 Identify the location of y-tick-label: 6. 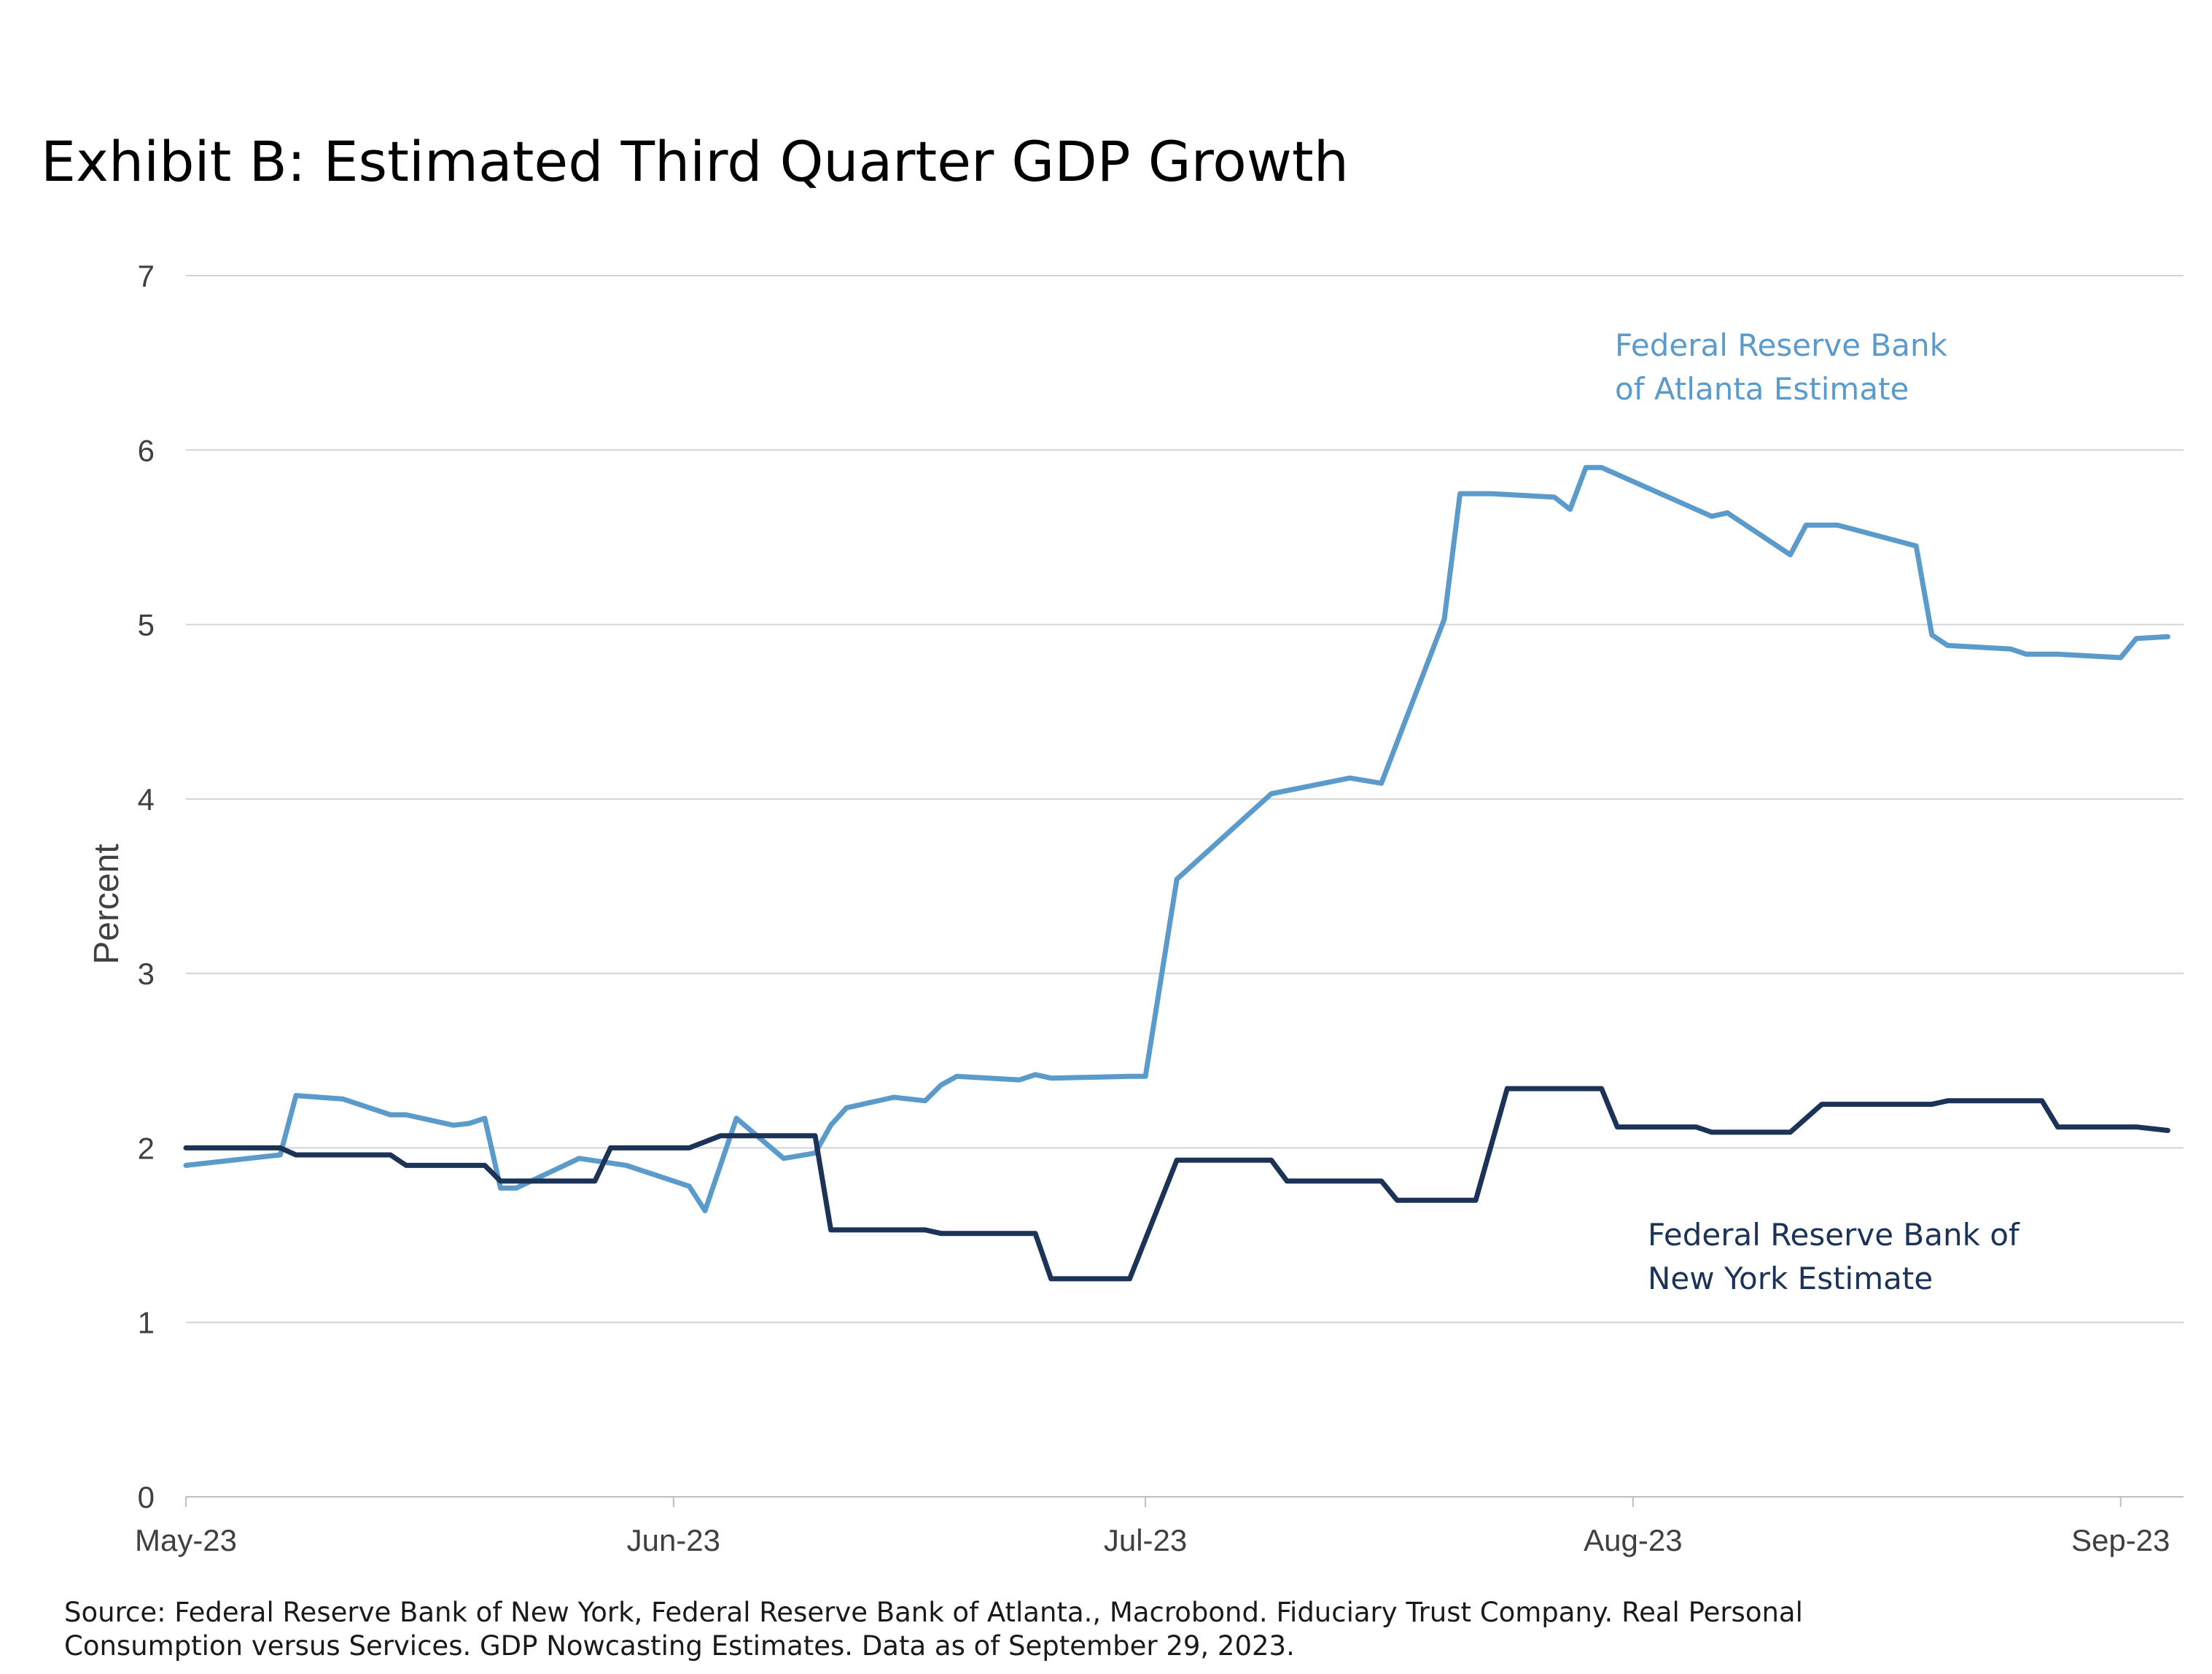
(146, 450).